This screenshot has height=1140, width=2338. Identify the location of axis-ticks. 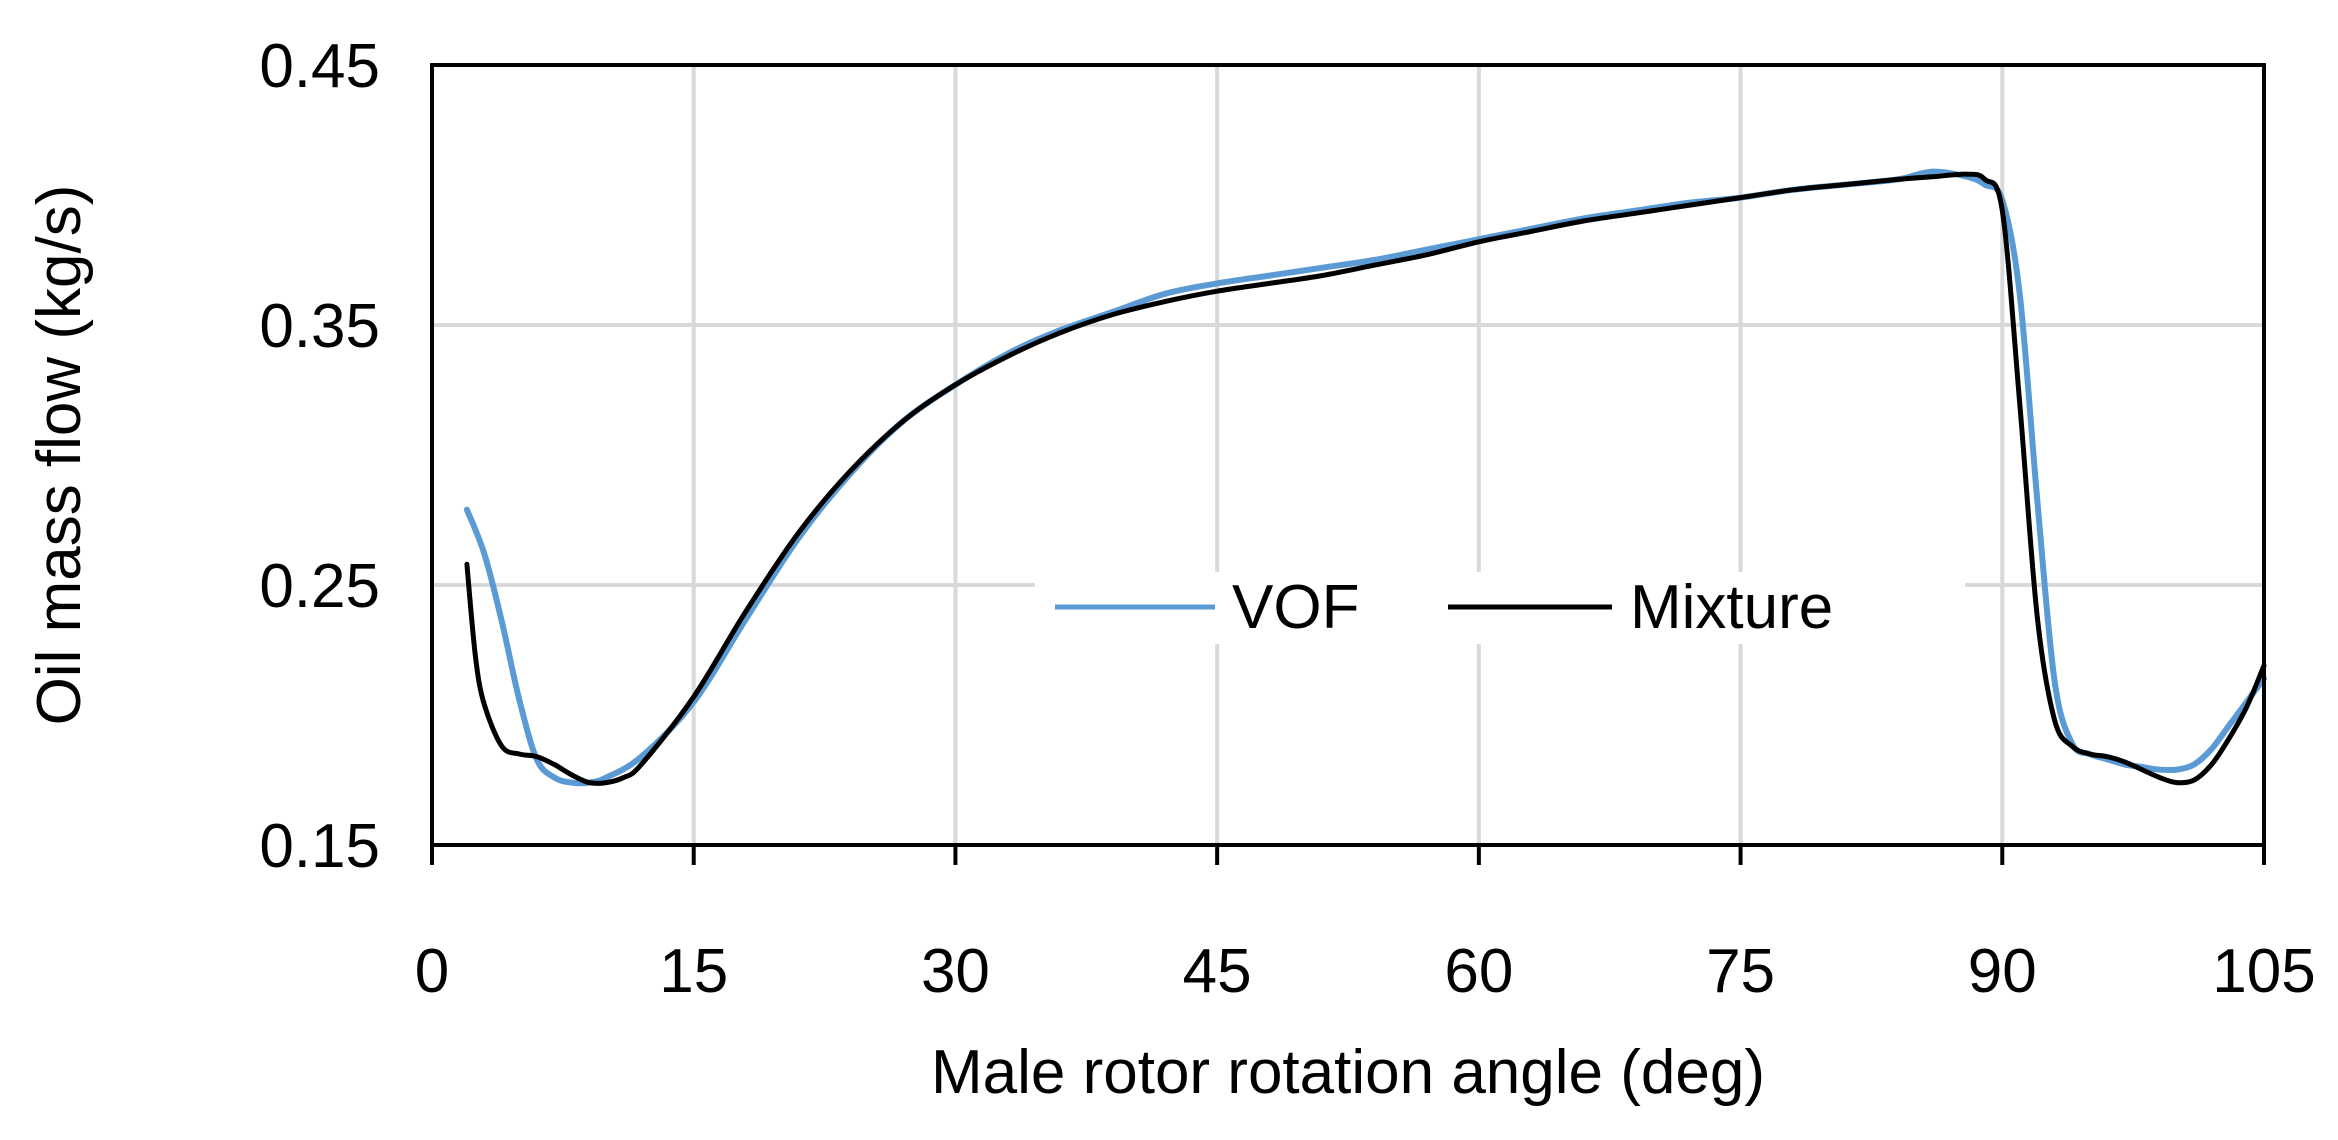
(1348, 855).